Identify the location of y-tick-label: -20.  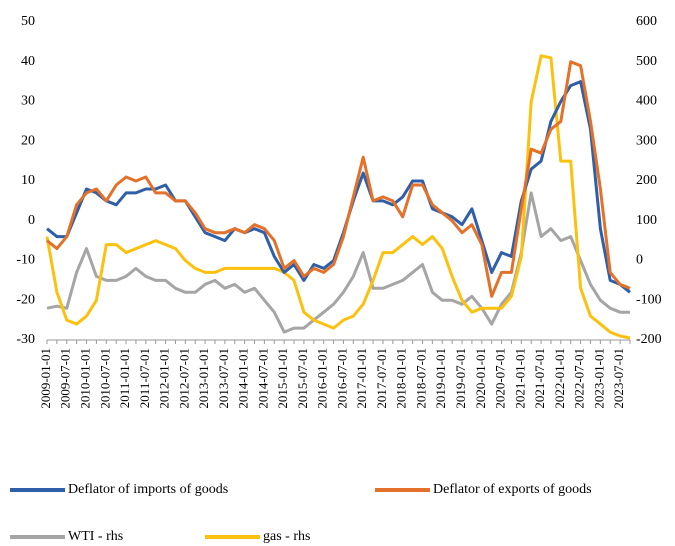
(25, 299).